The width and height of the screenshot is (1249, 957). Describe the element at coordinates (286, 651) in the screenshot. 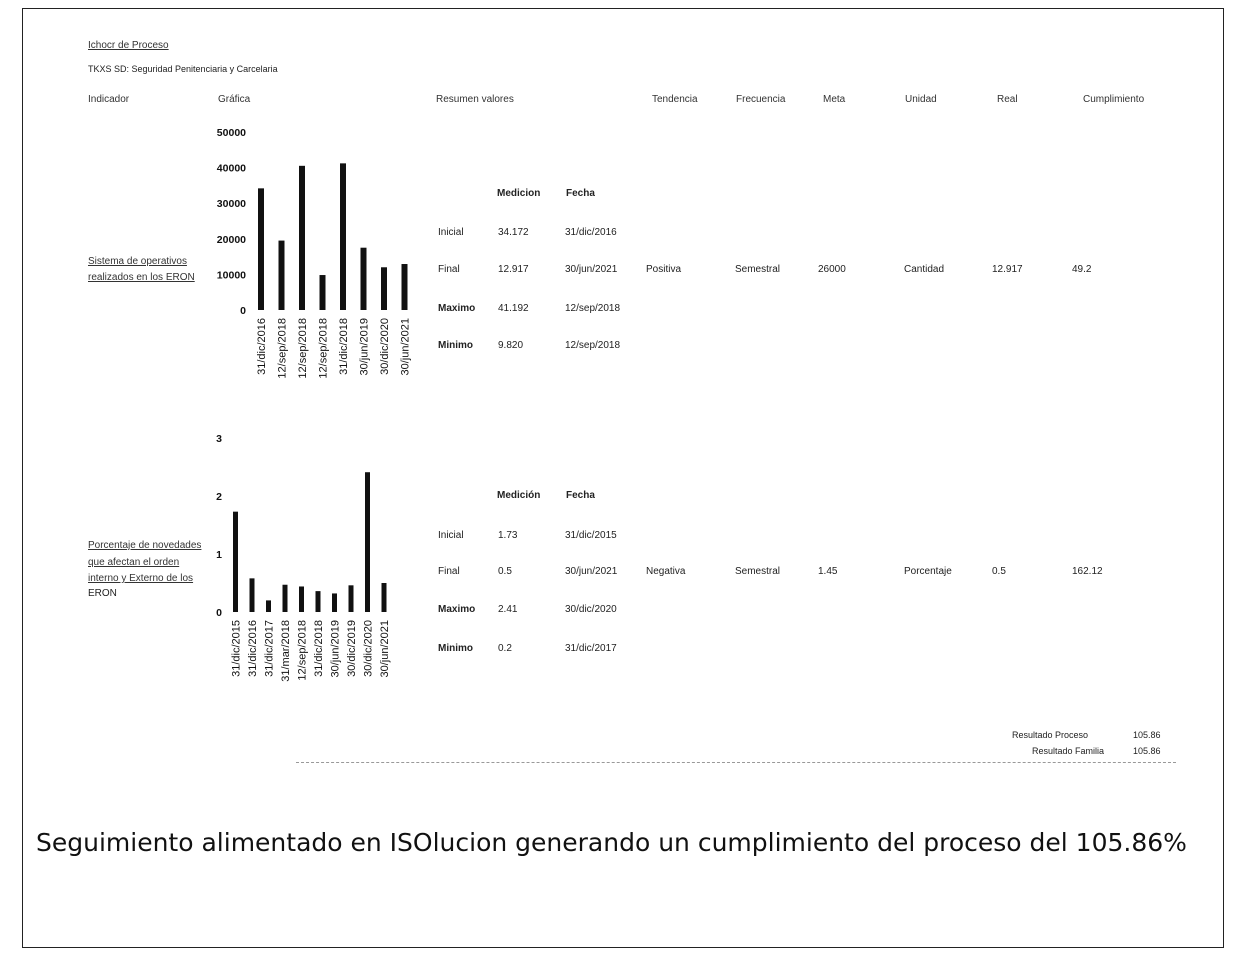

I see `x-tick-label: 31/mar/2018` at that location.